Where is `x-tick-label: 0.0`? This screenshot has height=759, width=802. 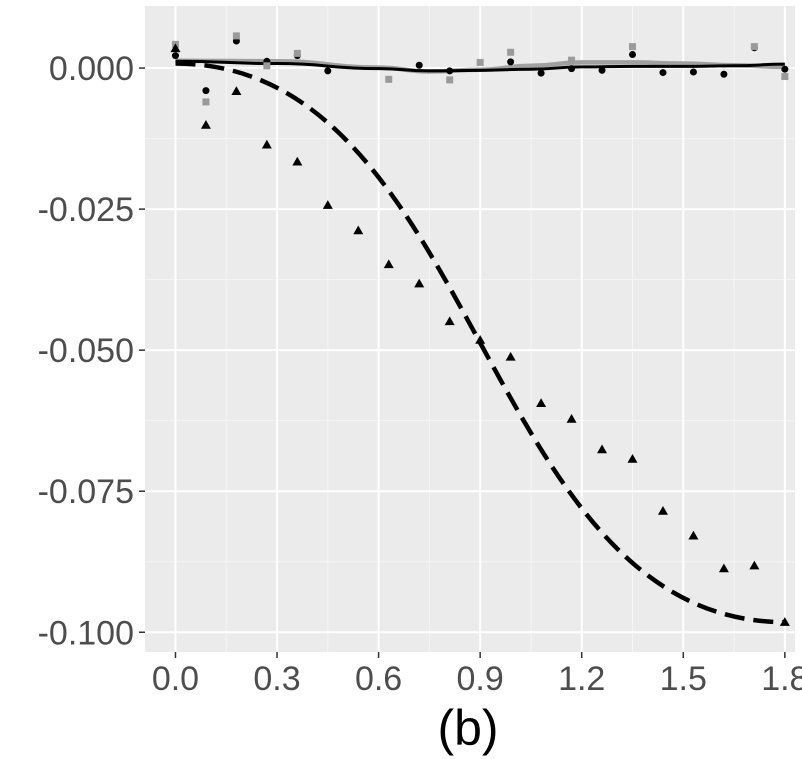
x-tick-label: 0.0 is located at coordinates (175, 679).